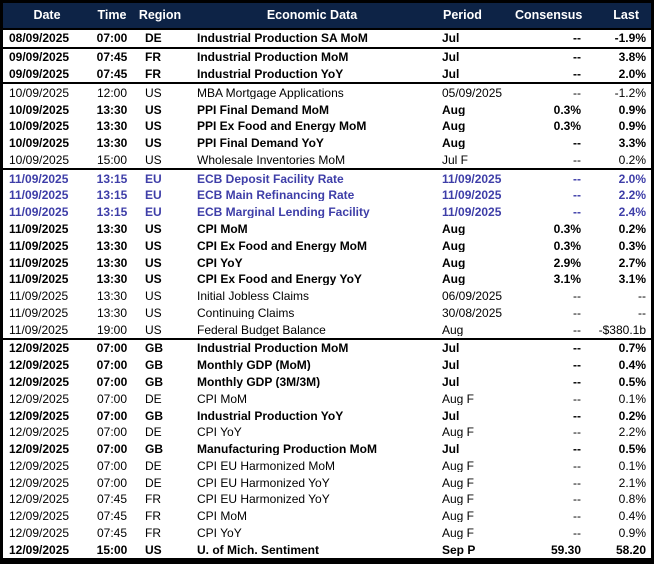 This screenshot has height=564, width=654. I want to click on cell-period: 05/09/2025, so click(472, 92).